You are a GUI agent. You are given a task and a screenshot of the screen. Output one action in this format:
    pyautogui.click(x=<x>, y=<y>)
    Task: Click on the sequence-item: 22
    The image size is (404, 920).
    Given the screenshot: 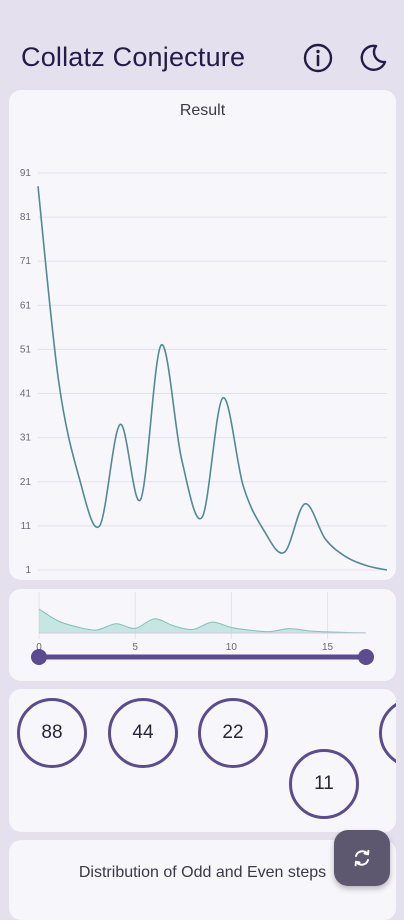 What is the action you would take?
    pyautogui.click(x=233, y=733)
    